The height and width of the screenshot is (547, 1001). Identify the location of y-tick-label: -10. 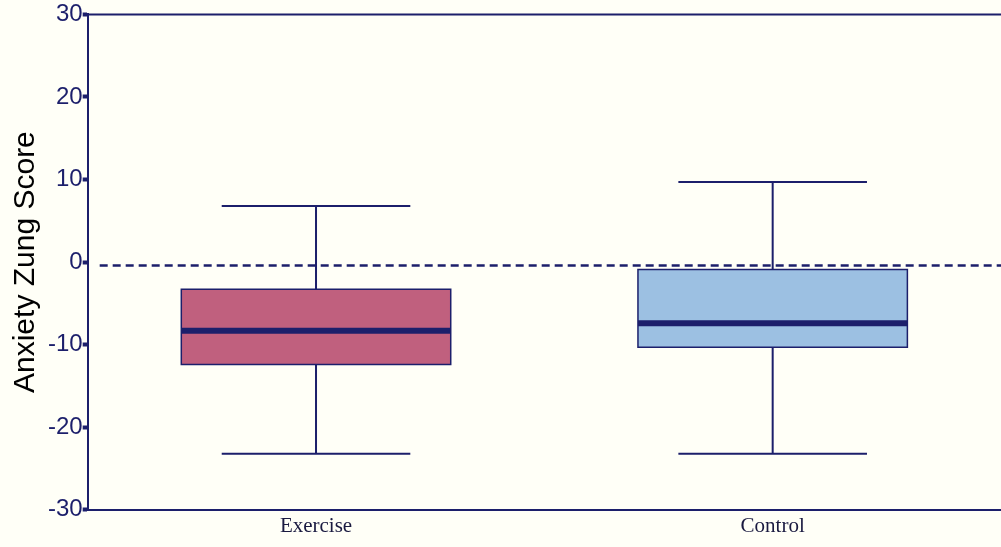
(65, 343).